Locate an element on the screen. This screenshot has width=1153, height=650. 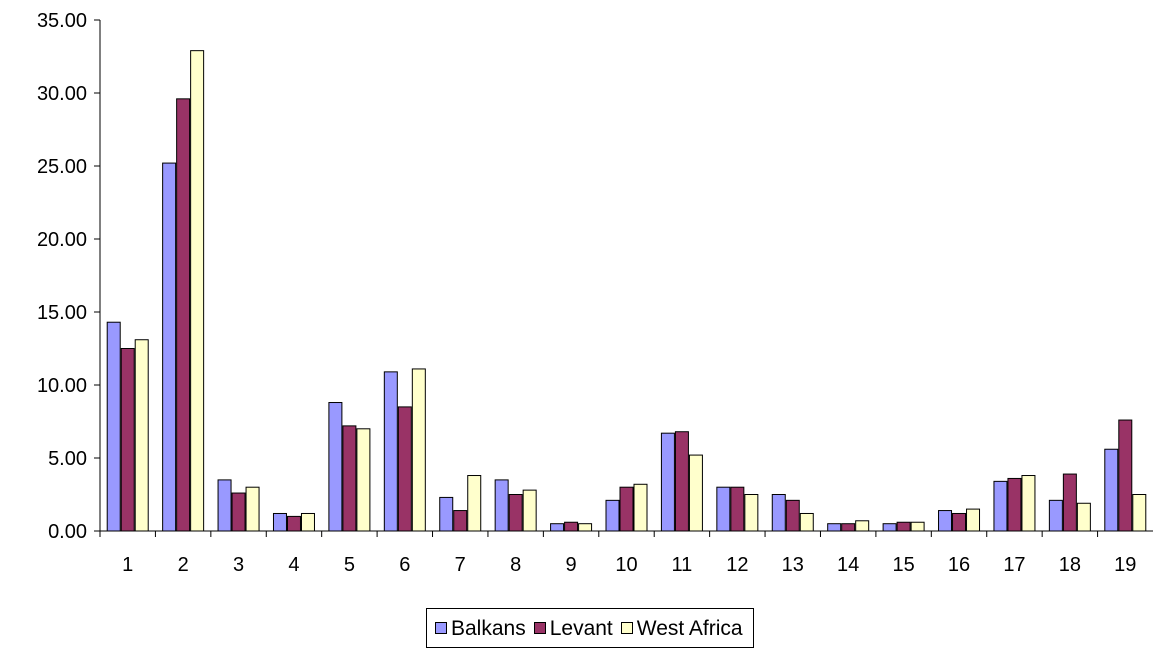
x-tick-label: 12 is located at coordinates (737, 565).